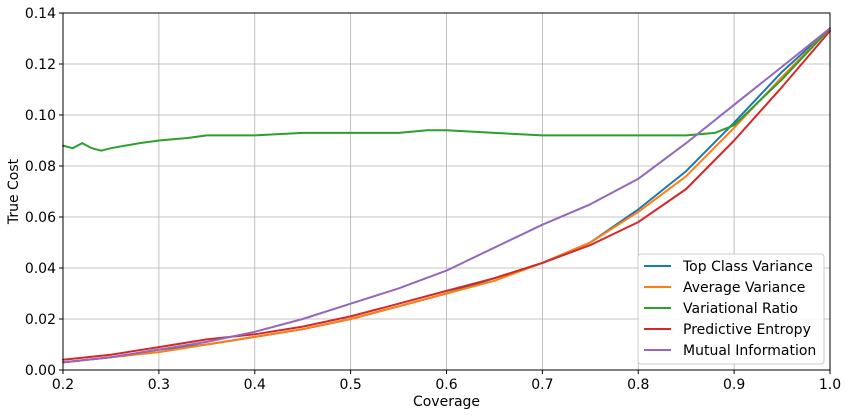 The image size is (848, 416). Describe the element at coordinates (40, 218) in the screenshot. I see `y-tick-label: 0.06` at that location.